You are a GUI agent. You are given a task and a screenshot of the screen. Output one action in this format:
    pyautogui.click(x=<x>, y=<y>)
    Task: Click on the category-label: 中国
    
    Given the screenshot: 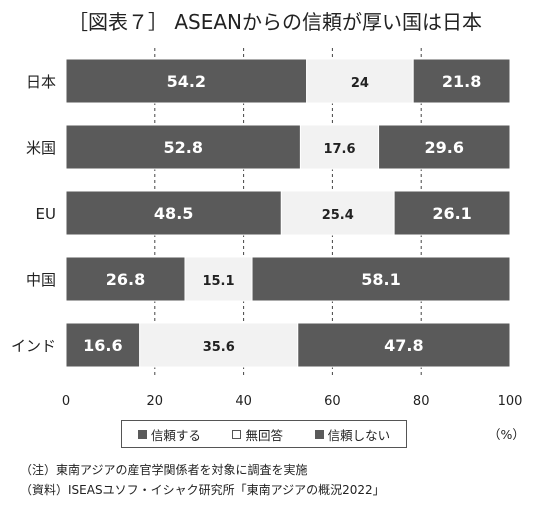 What is the action you would take?
    pyautogui.click(x=41, y=280)
    